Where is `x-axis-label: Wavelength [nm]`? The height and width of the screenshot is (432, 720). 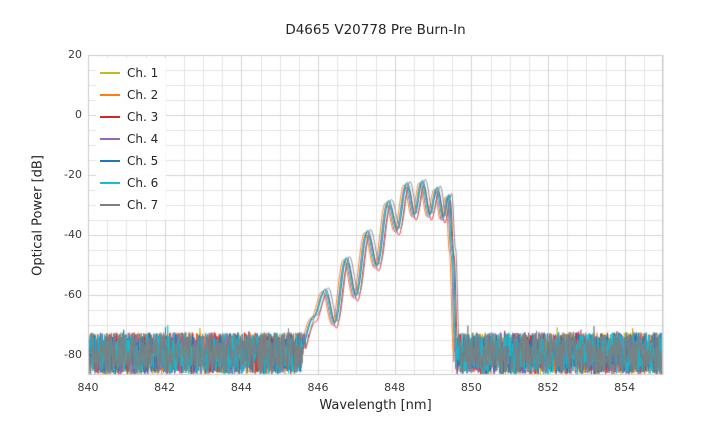
x-axis-label: Wavelength [nm] is located at coordinates (375, 405).